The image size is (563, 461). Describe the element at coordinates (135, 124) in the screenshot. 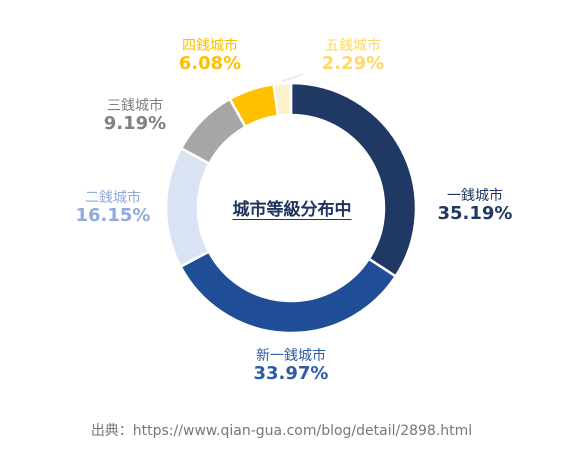

I see `label-tier3-value: 9.19%` at that location.